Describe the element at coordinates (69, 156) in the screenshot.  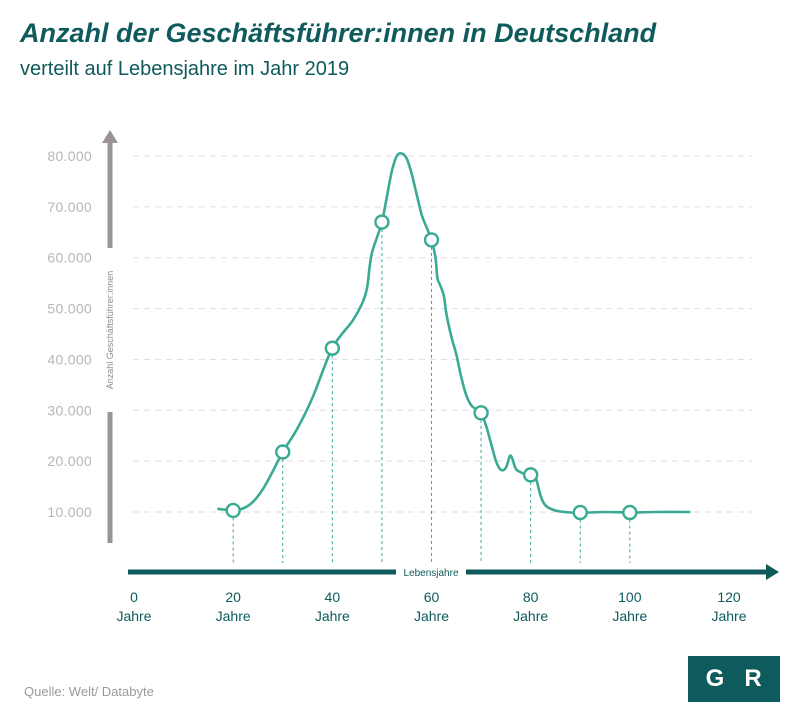
I see `y-tick-label: 80.000` at that location.